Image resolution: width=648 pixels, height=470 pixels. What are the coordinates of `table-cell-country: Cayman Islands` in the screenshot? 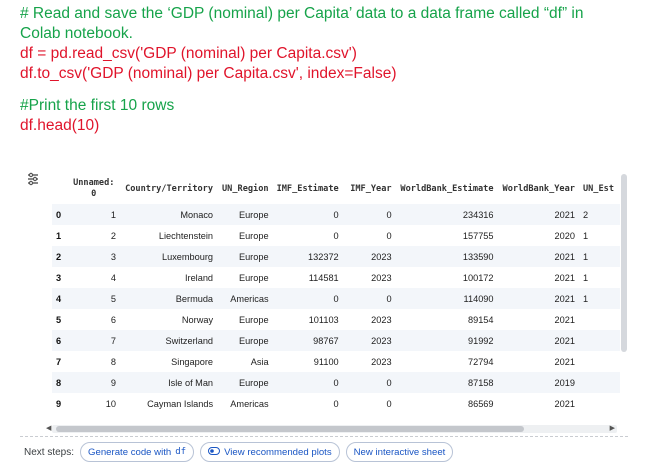 It's located at (180, 403).